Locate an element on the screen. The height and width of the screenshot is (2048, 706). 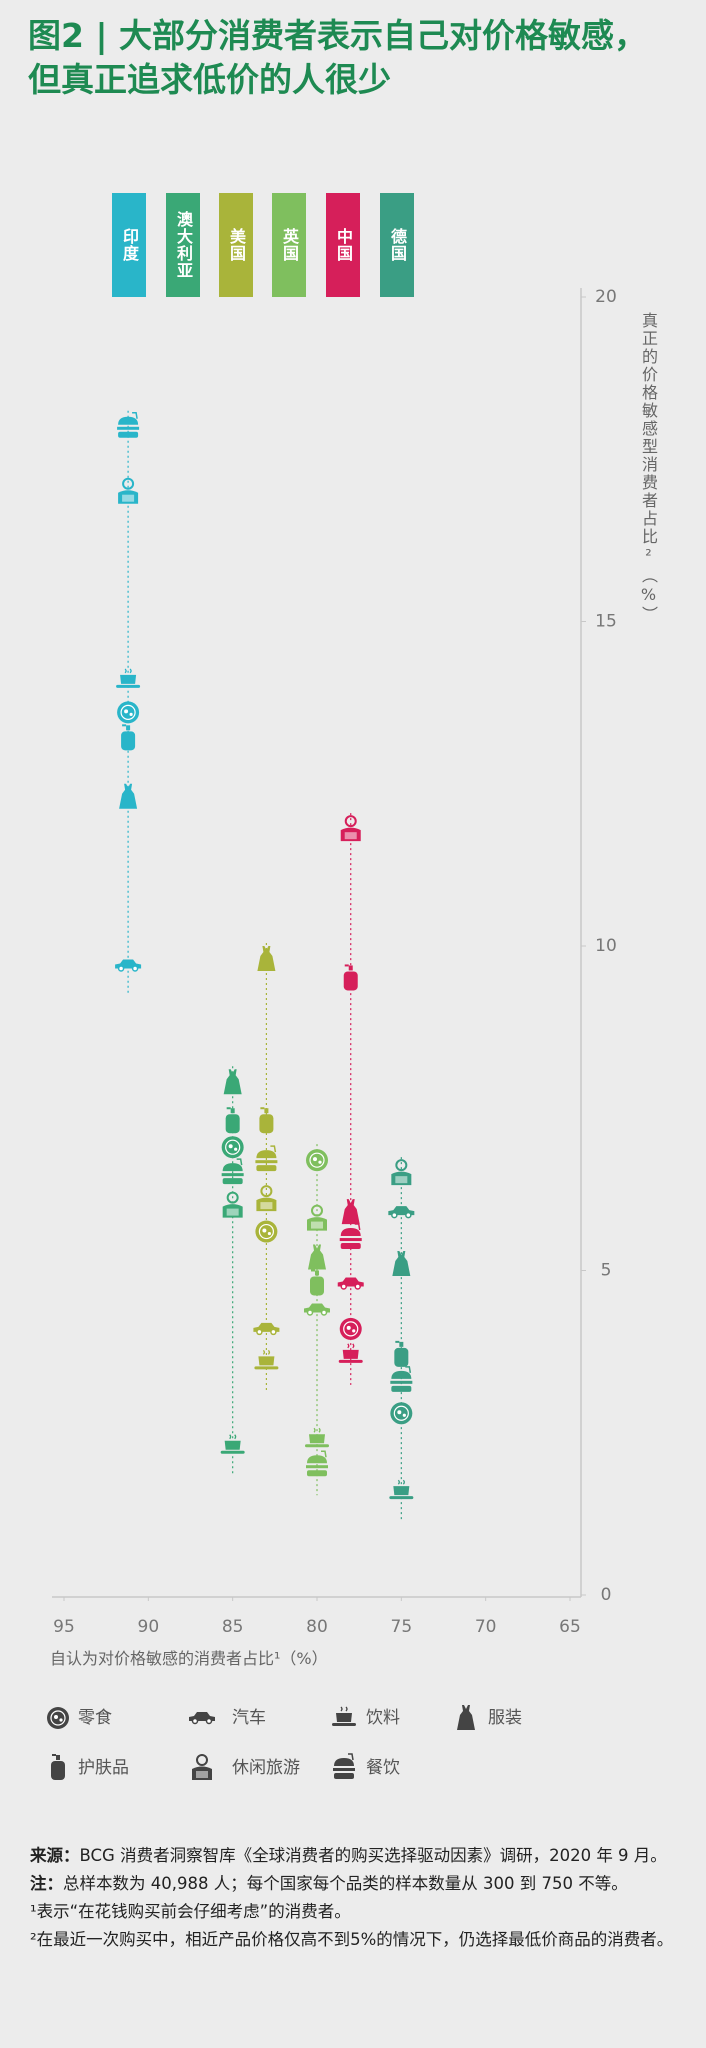
title: 图2 | 大部分消费者表示自己对价格敏感，但真正追求低价的人很少 is located at coordinates (337, 57).